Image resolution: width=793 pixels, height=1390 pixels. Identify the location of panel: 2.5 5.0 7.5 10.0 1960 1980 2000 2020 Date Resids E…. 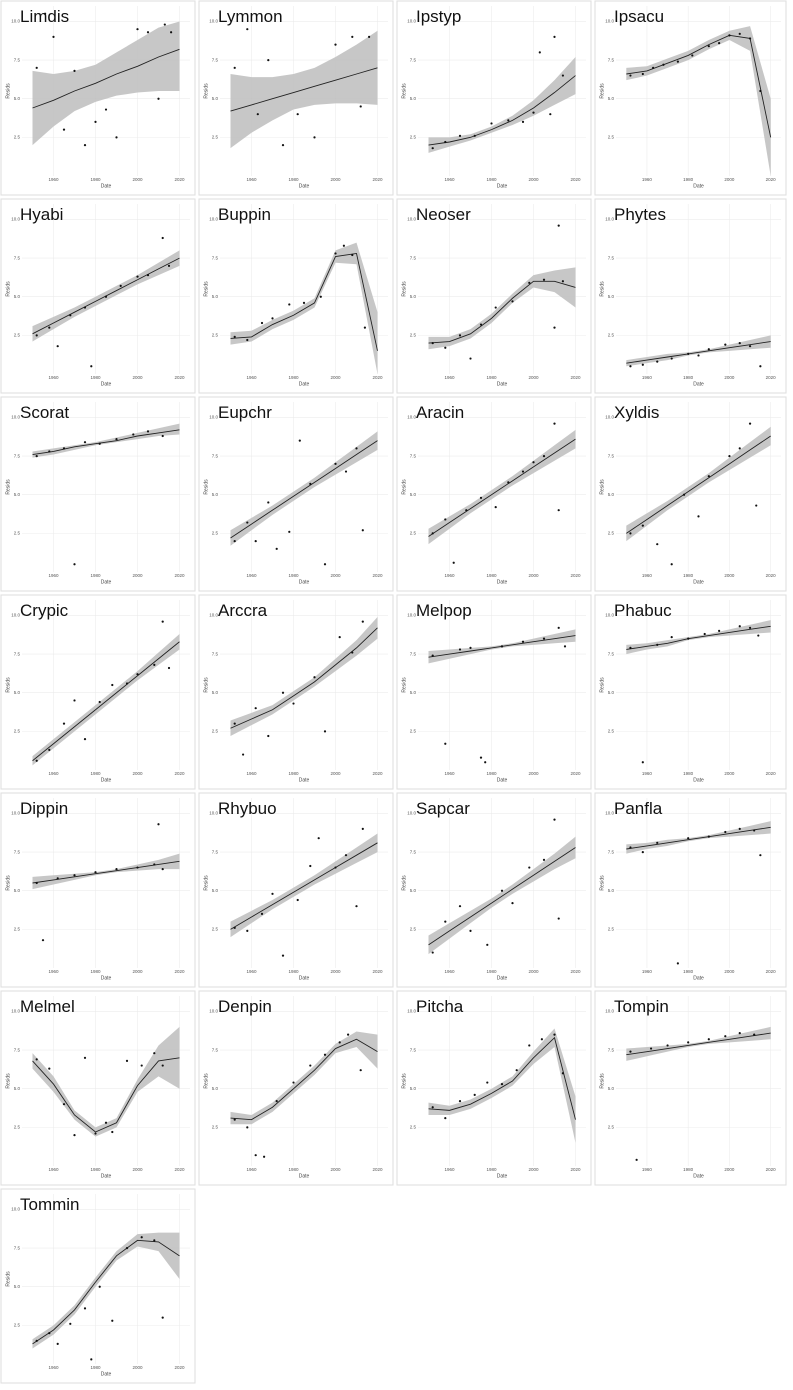
(296, 494).